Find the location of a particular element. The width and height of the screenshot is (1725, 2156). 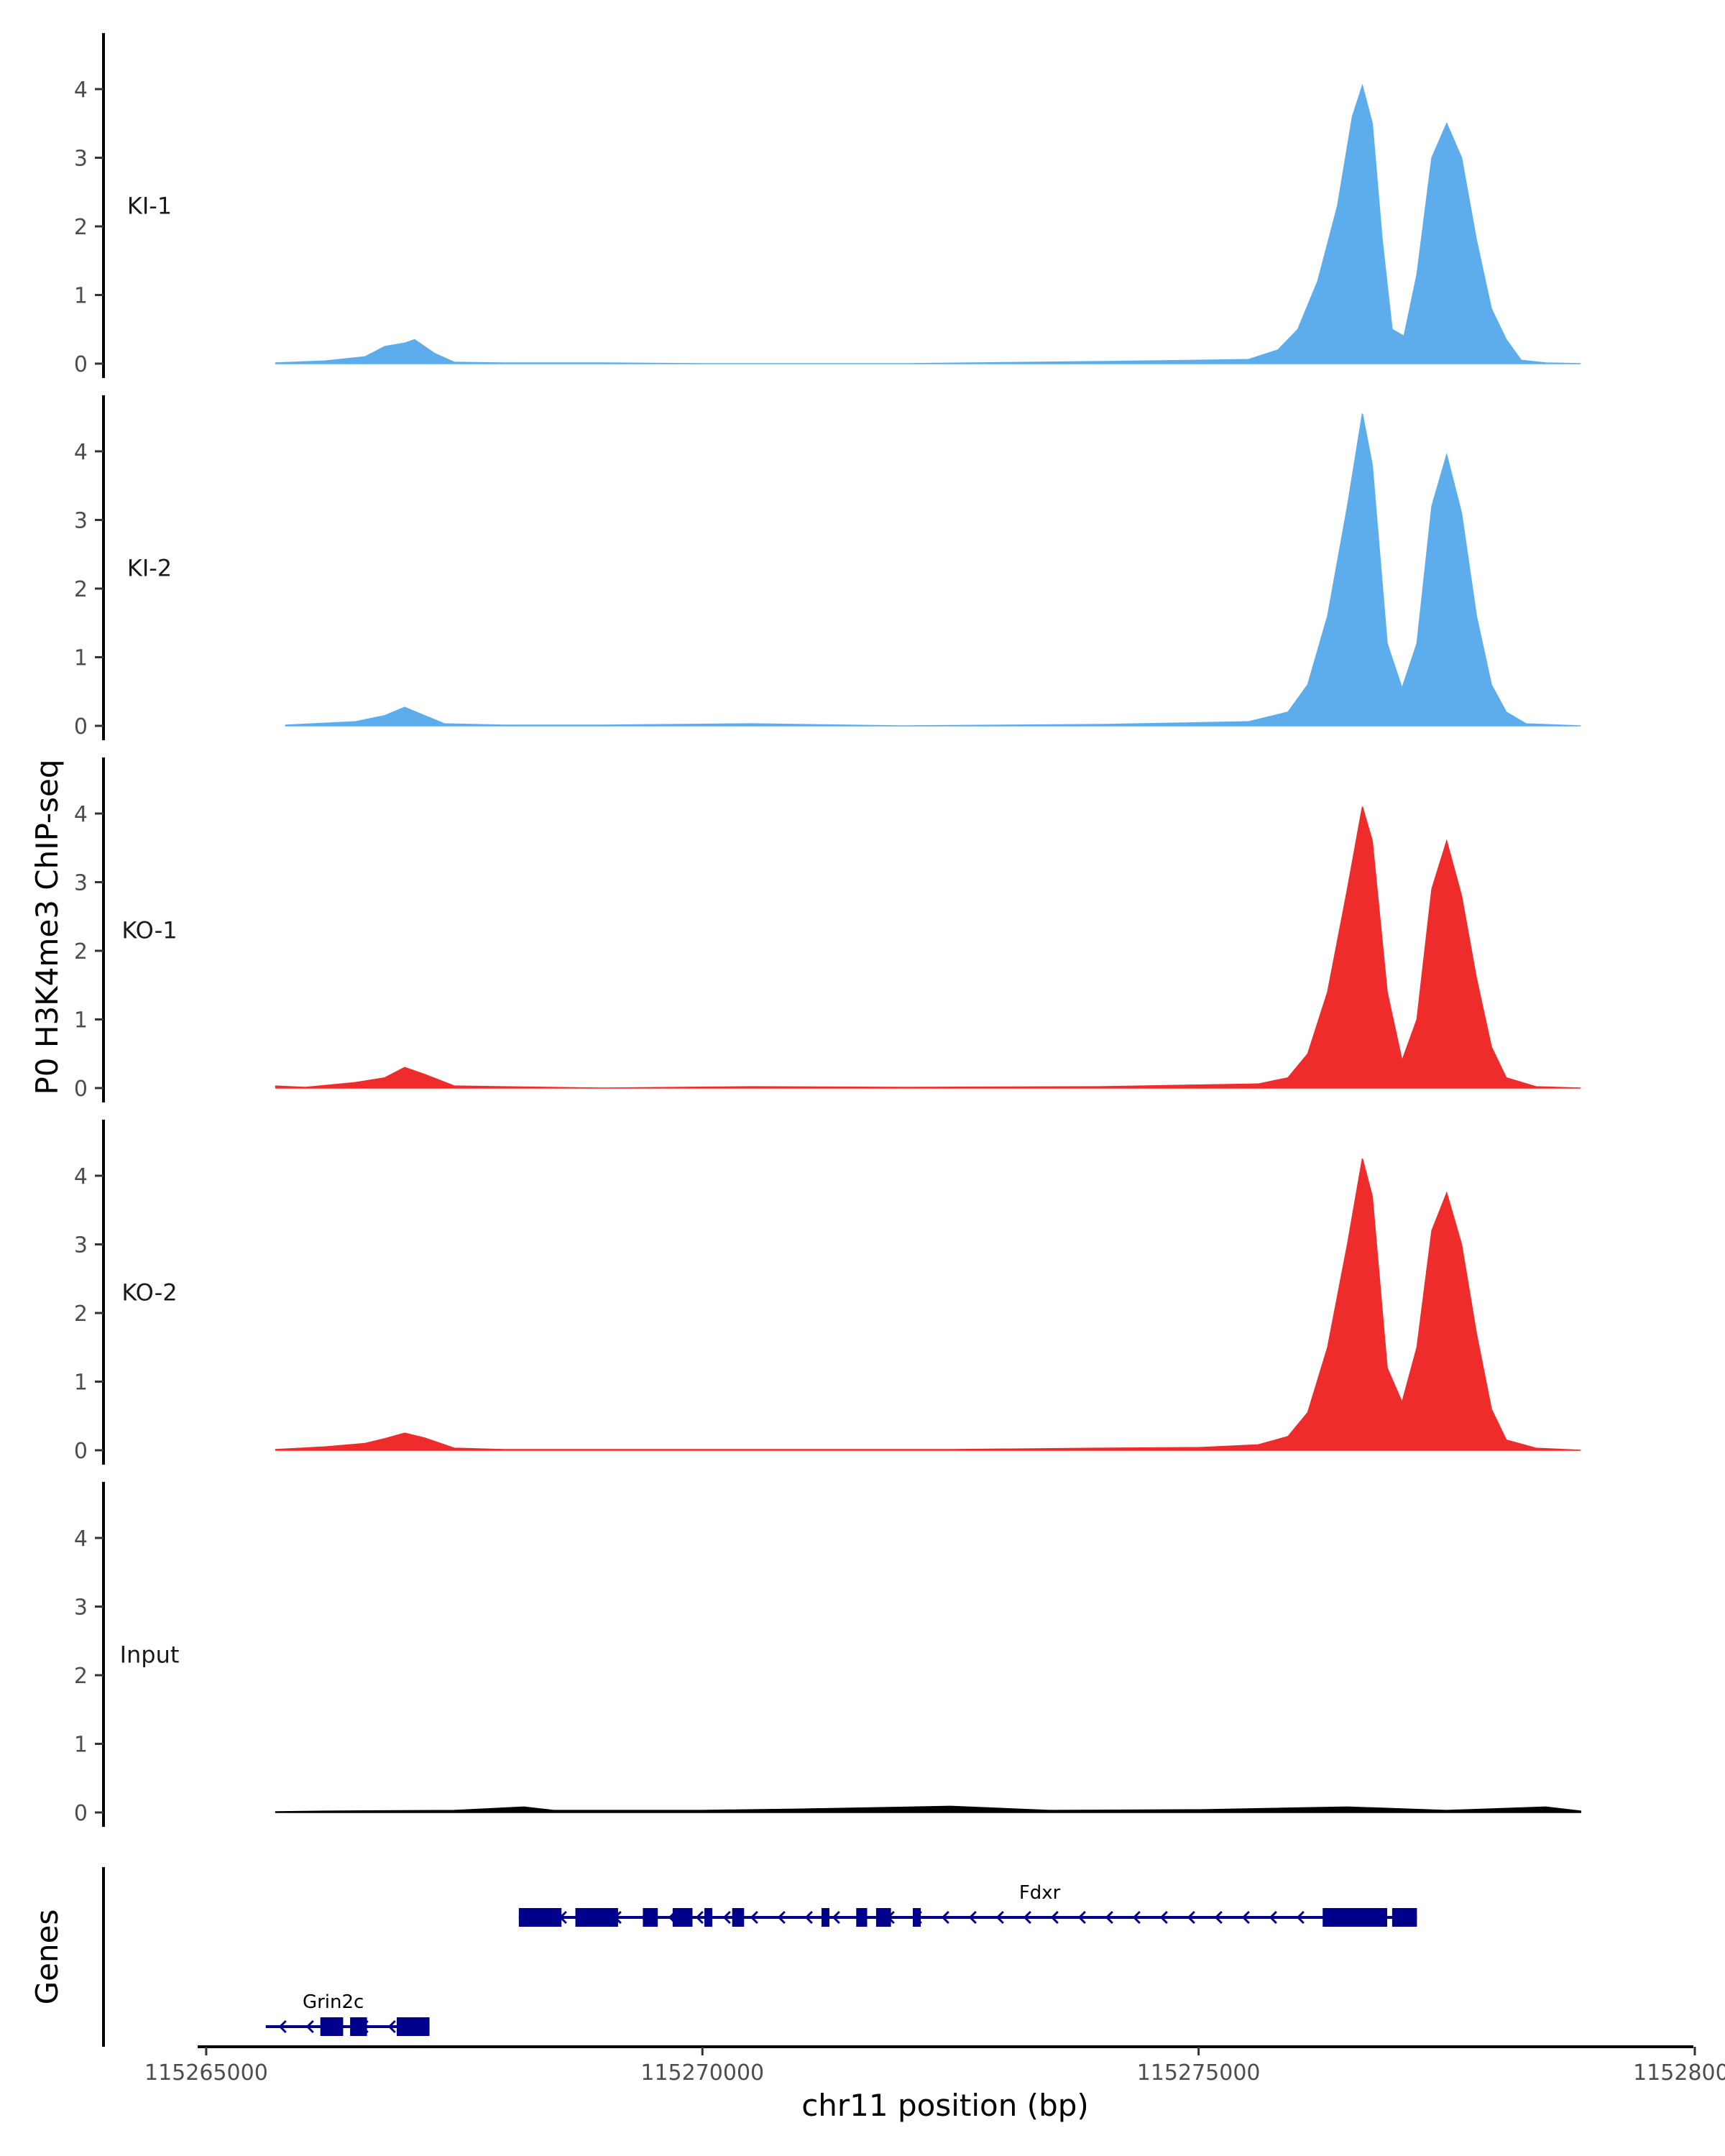

track-ko-1: 0 1 2 3 4 KO-1 is located at coordinates (827, 930).